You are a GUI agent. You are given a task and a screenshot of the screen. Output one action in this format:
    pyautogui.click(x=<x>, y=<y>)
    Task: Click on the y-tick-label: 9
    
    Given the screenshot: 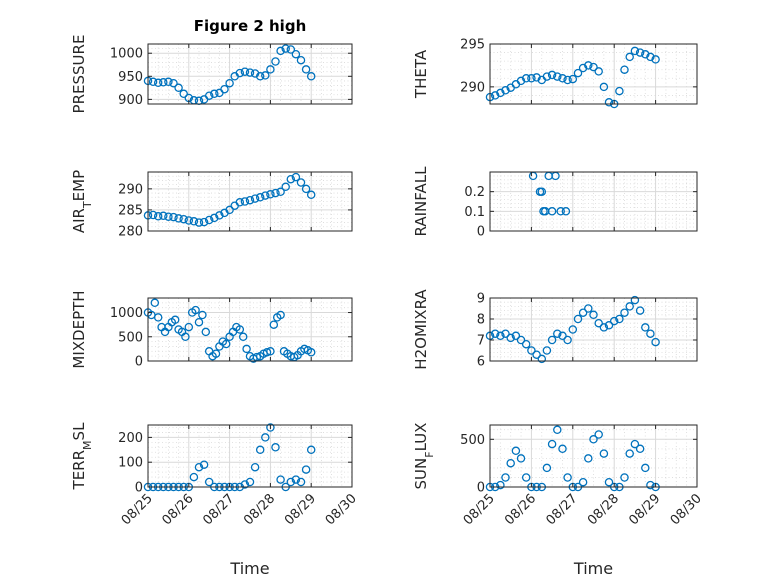 What is the action you would take?
    pyautogui.click(x=481, y=299)
    